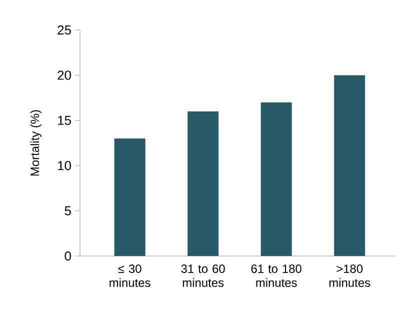  Describe the element at coordinates (36, 143) in the screenshot. I see `y-axis-title: Mortality (%)` at that location.